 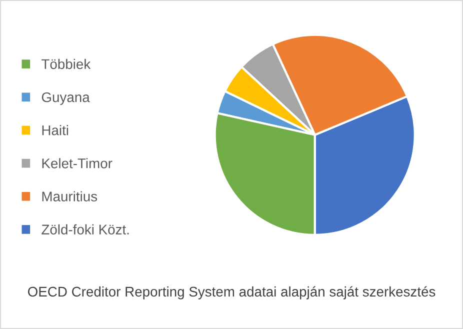 What do you see at coordinates (66, 98) in the screenshot?
I see `legend-label: Guyana` at bounding box center [66, 98].